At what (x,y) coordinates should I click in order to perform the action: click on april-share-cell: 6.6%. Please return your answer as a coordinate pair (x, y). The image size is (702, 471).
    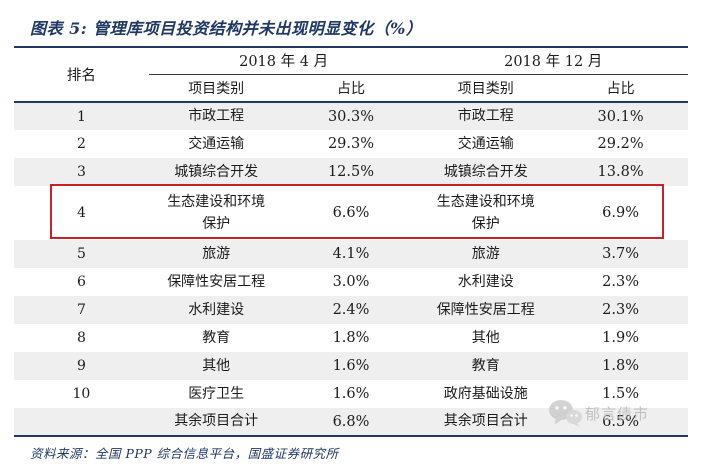
    Looking at the image, I should click on (351, 213).